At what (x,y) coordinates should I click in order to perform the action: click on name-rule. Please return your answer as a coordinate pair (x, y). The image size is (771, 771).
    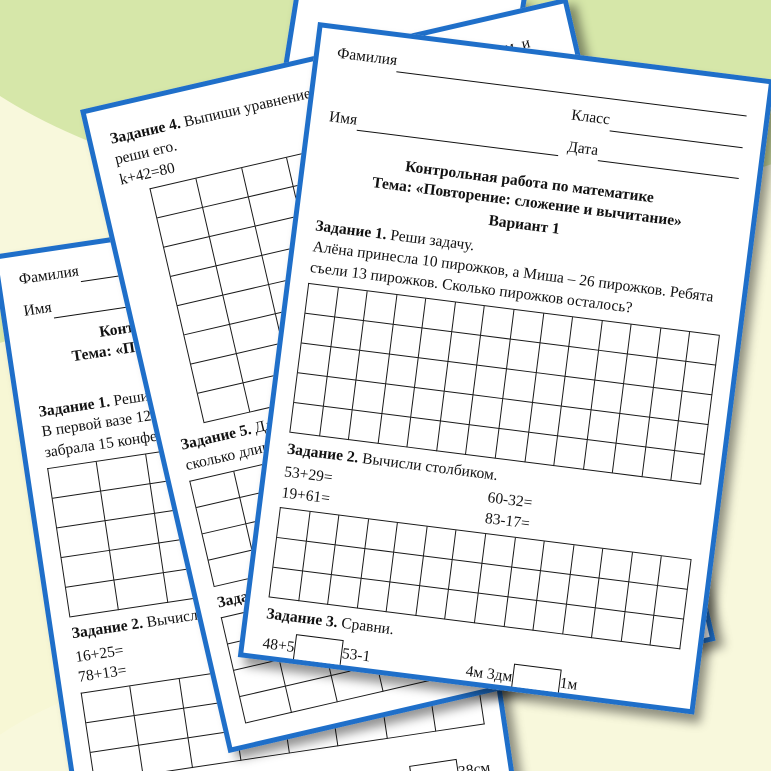
    Looking at the image, I should click on (458, 136).